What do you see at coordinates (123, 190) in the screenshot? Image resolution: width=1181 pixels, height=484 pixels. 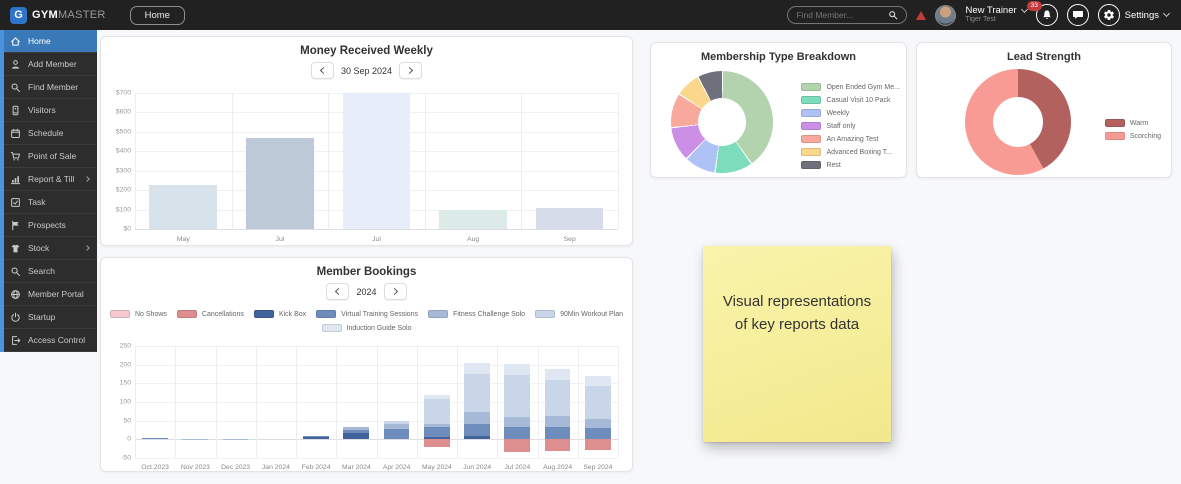 I see `y-tick-label: $200` at bounding box center [123, 190].